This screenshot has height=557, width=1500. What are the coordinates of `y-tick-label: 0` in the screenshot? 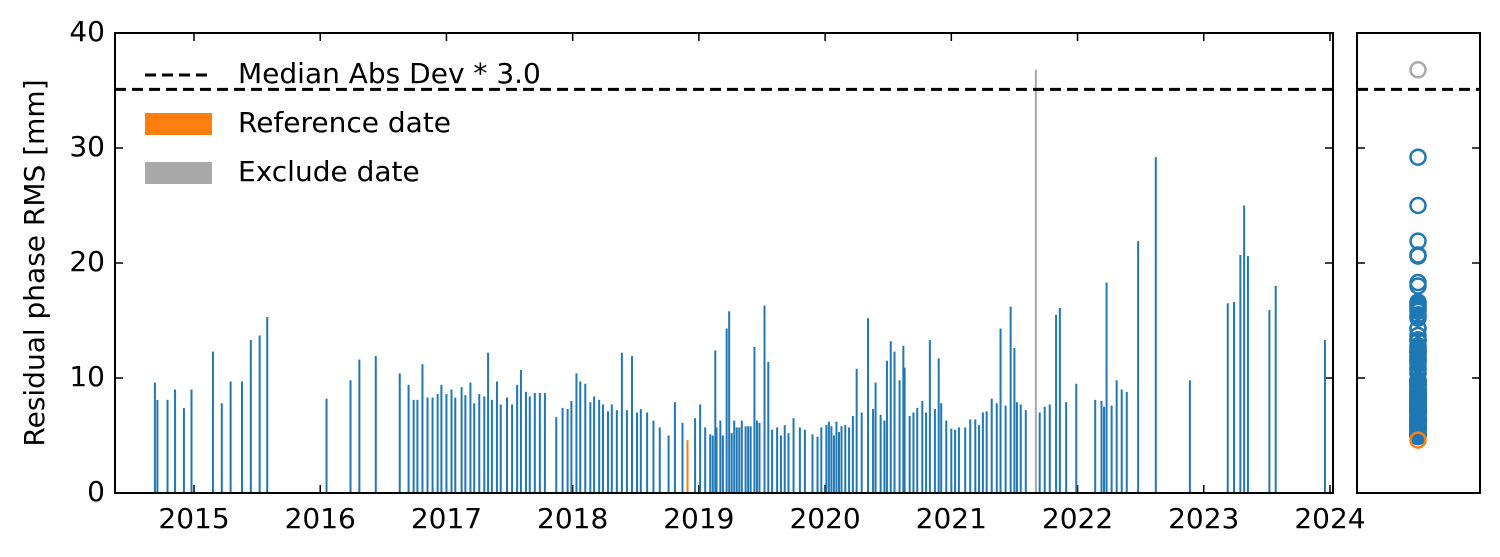 It's located at (96, 491).